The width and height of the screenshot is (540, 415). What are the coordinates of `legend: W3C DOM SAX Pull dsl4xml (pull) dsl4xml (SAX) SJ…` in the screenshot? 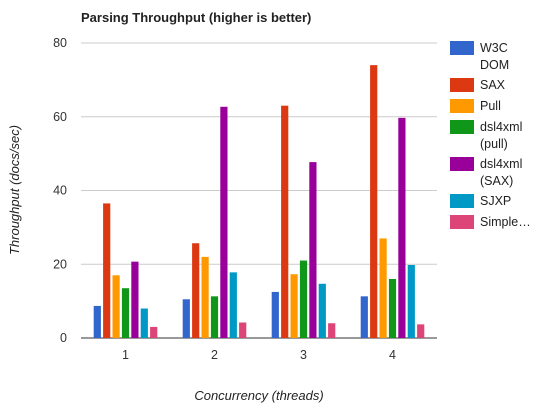 It's located at (490, 135).